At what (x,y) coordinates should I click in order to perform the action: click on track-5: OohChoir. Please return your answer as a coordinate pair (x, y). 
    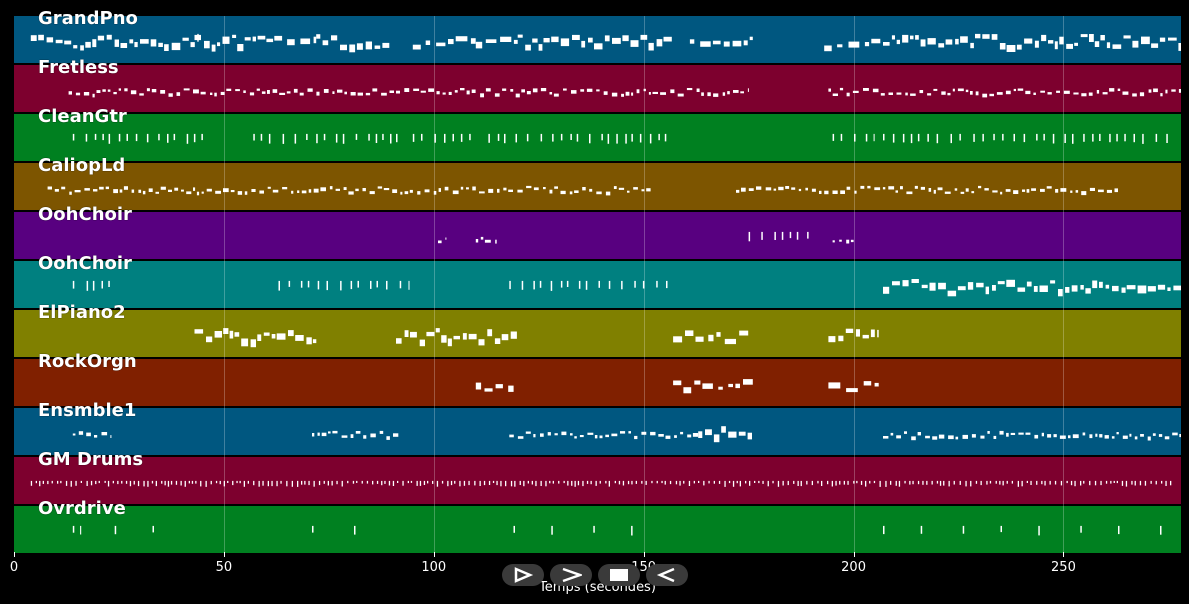
    Looking at the image, I should click on (597, 231).